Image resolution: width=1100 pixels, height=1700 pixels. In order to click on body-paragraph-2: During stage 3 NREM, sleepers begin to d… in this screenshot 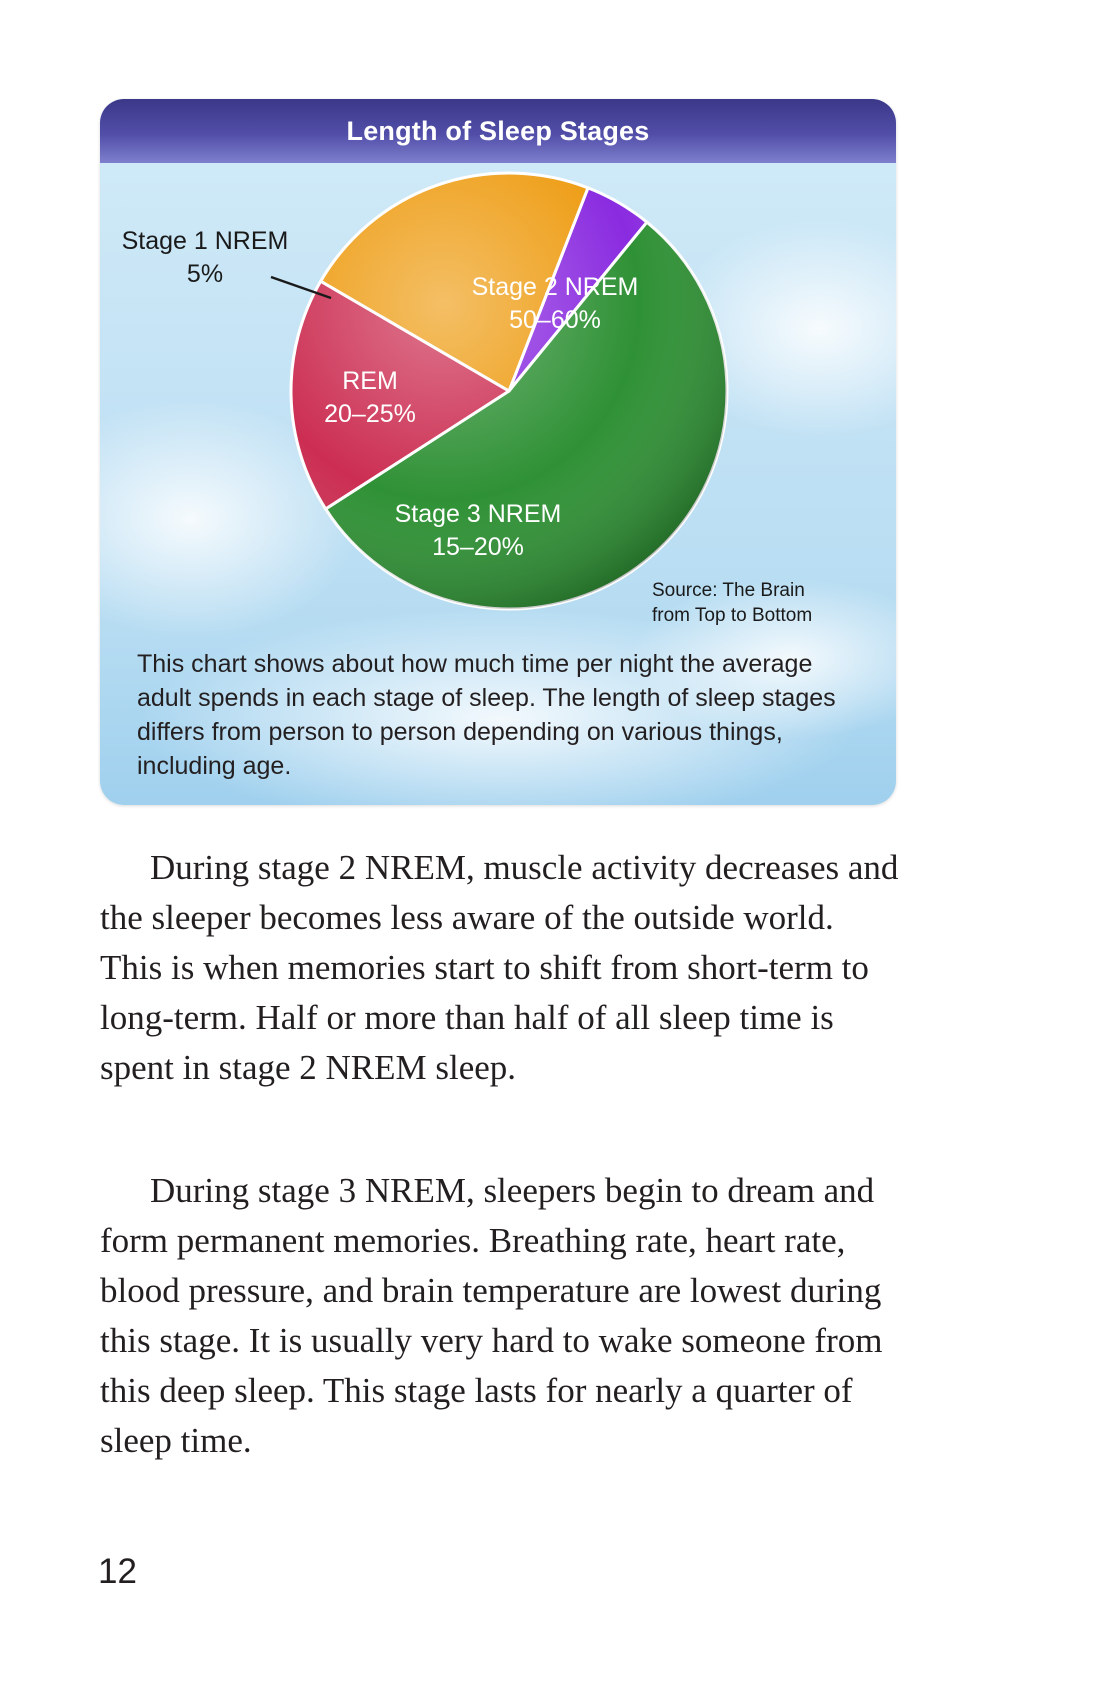, I will do `click(491, 1315)`.